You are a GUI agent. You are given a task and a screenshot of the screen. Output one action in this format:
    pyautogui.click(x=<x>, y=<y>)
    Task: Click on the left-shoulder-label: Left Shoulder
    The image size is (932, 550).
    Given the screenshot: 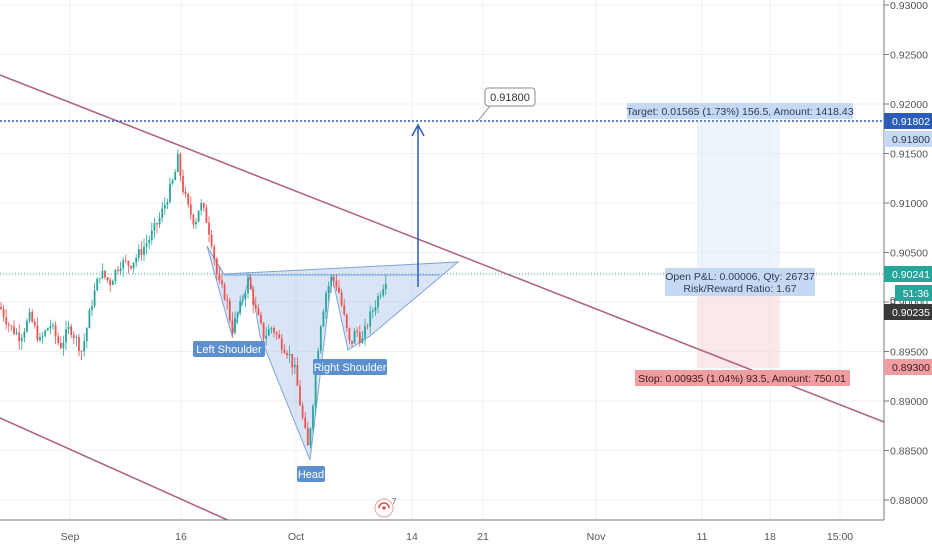 What is the action you would take?
    pyautogui.click(x=229, y=349)
    